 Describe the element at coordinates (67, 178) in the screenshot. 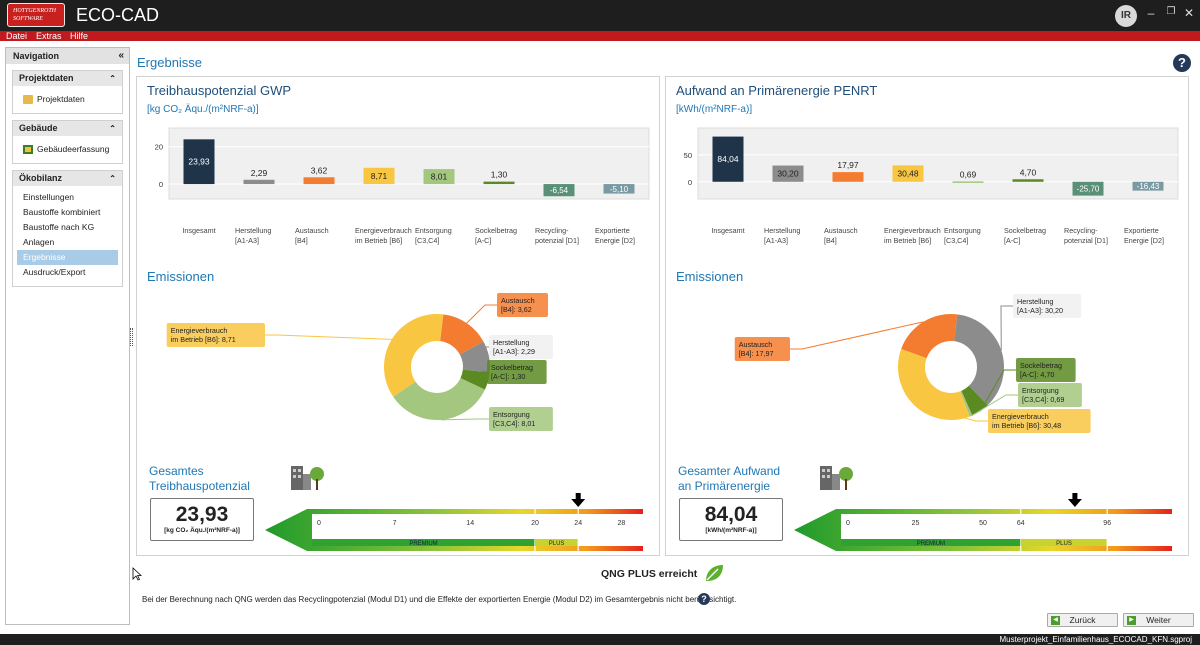

I see `section-header: Ökobilanz ⌃` at that location.